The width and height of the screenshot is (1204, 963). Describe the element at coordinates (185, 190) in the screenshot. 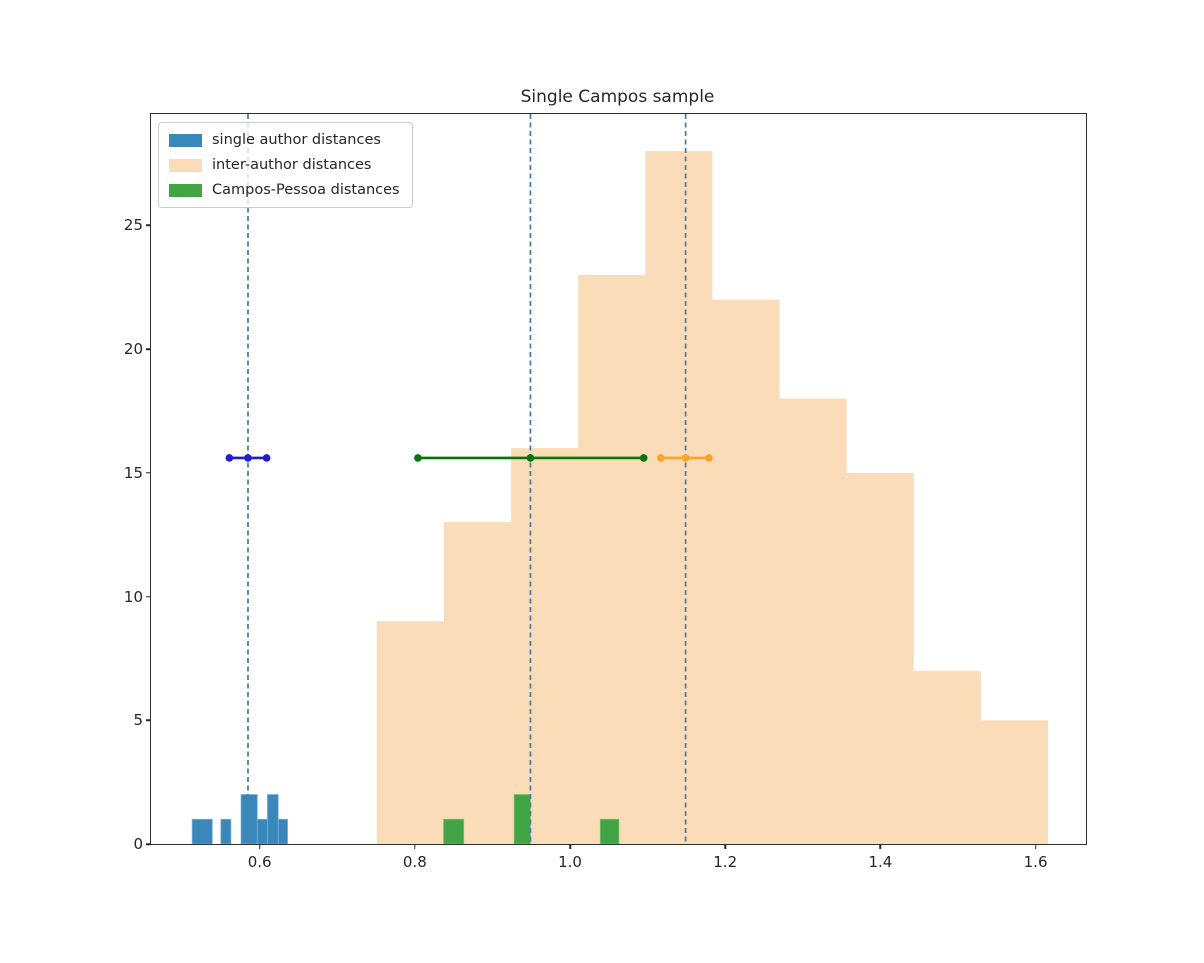

I see `legend-swatch-campos-pessoa` at that location.